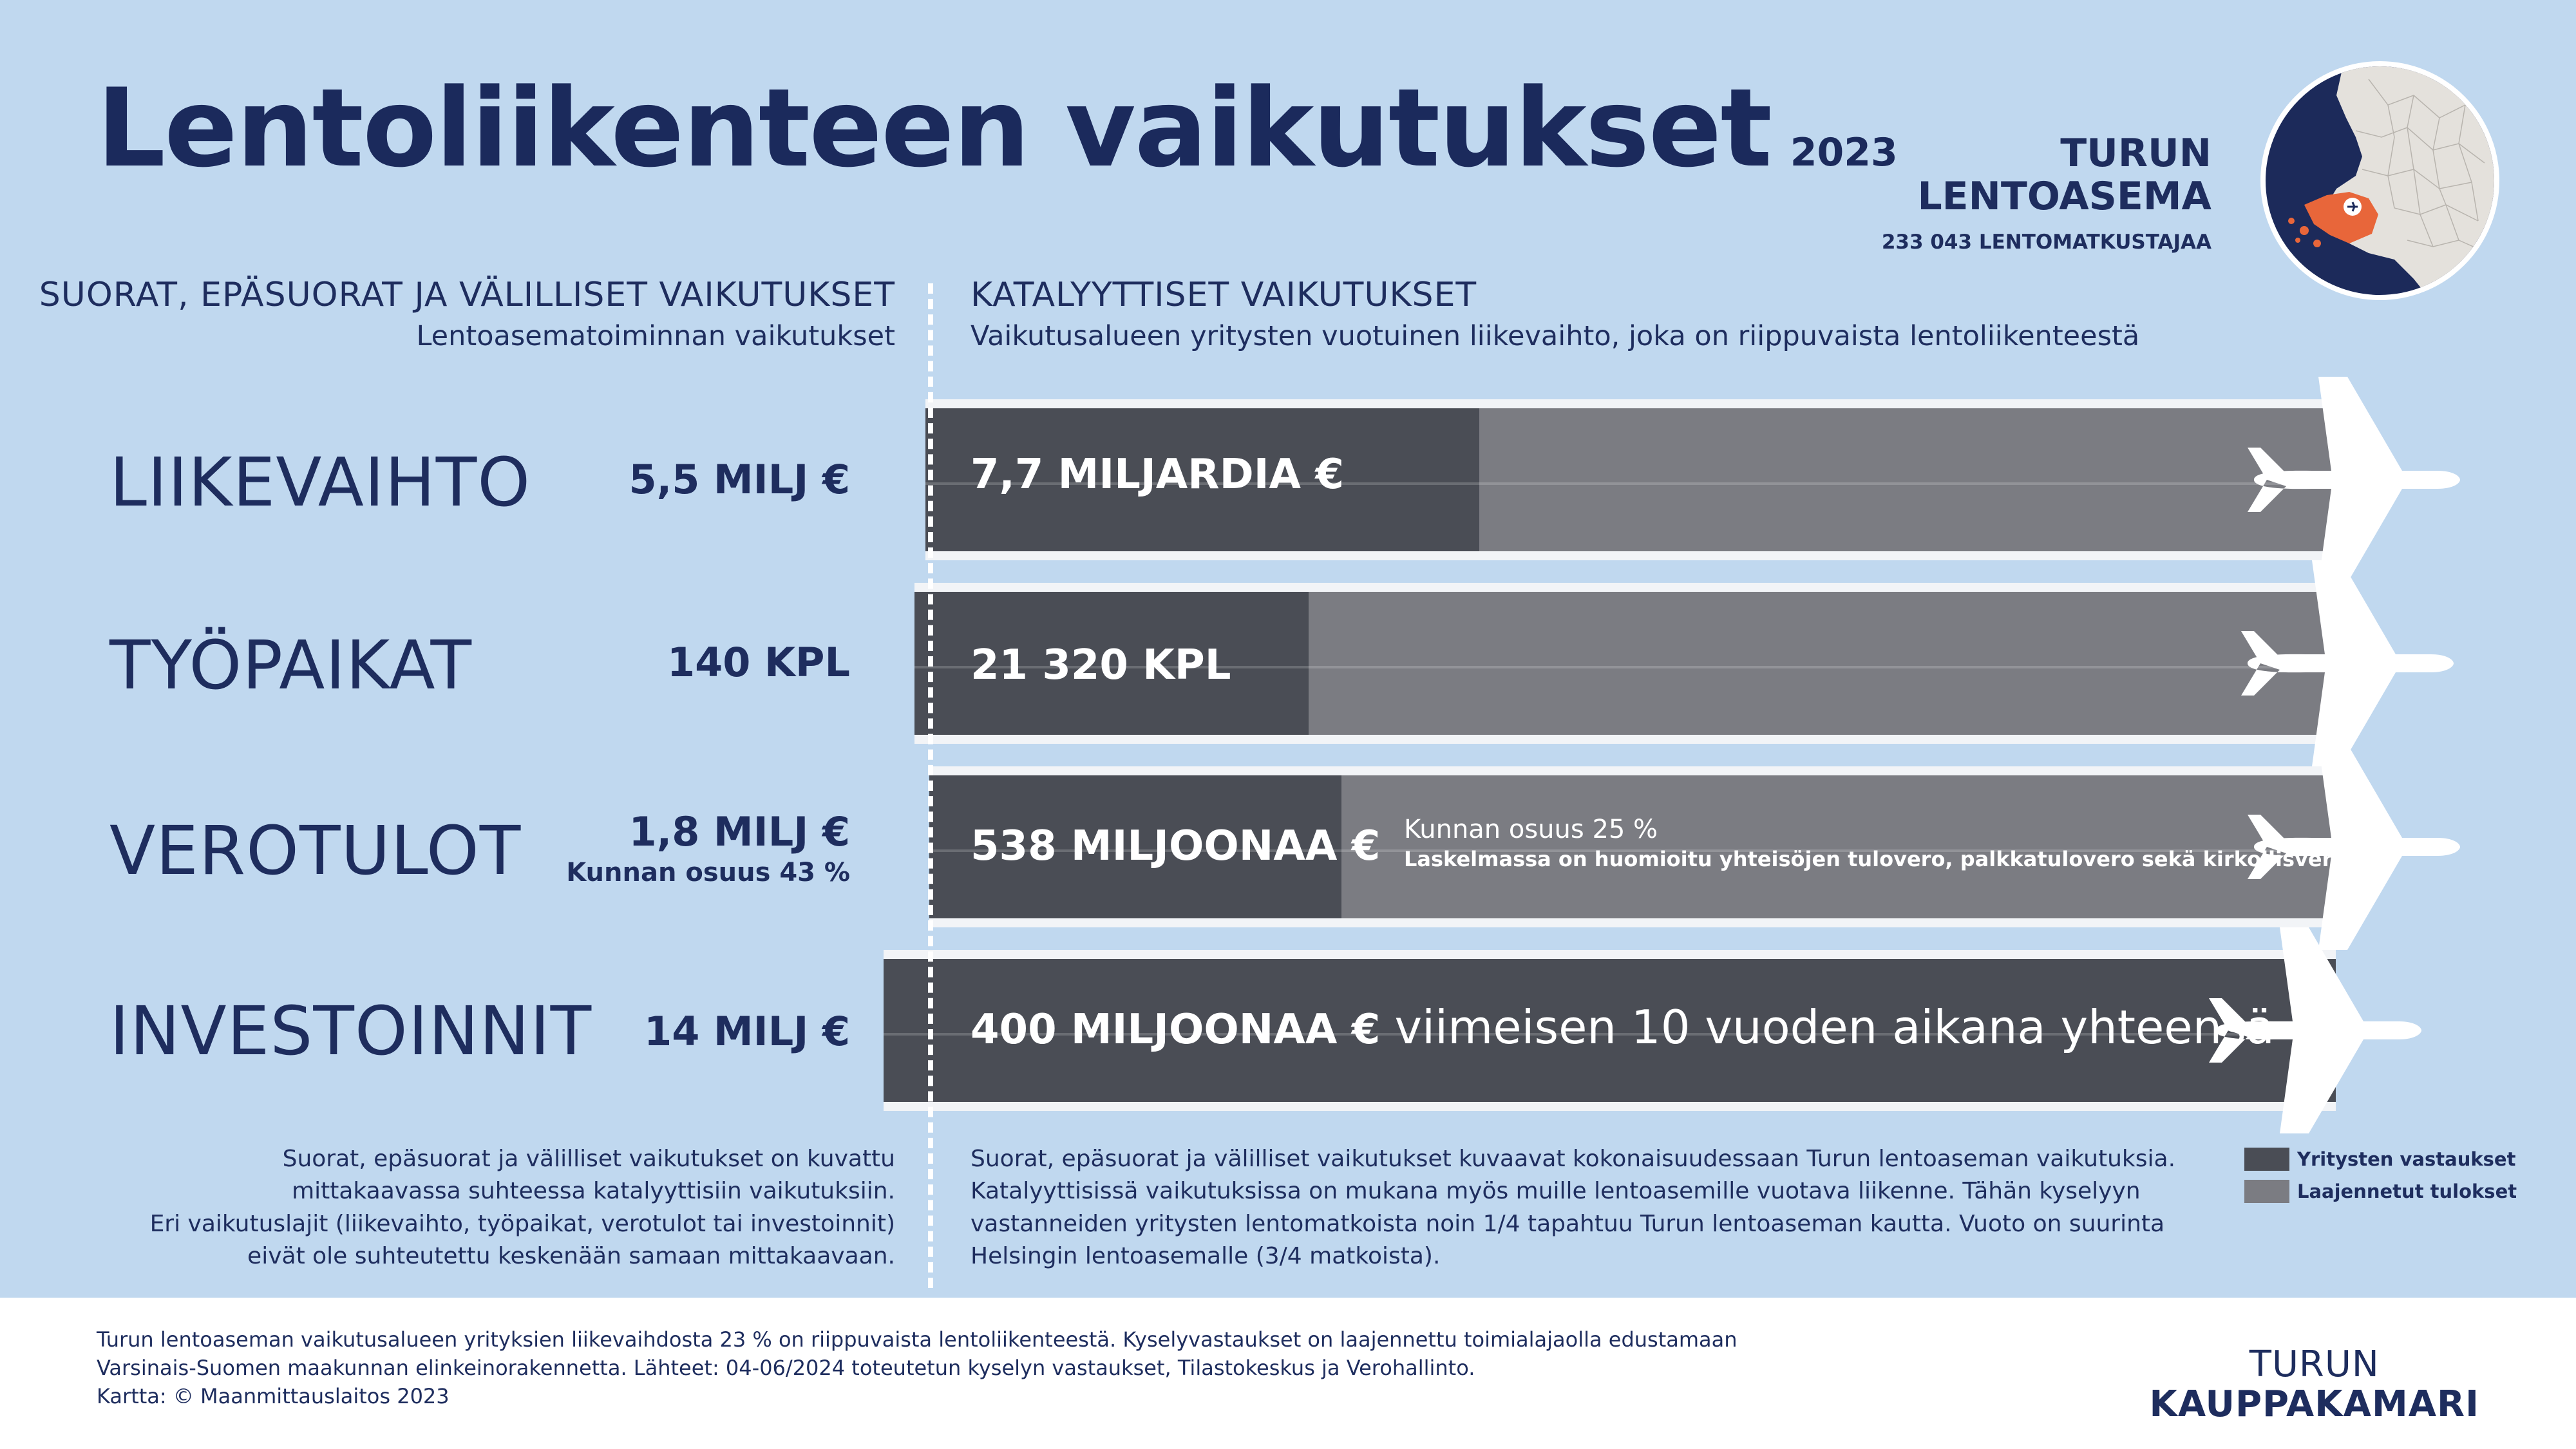  What do you see at coordinates (1176, 1030) in the screenshot?
I see `catalytic-investments-amount: 400 MILJOONAA €` at bounding box center [1176, 1030].